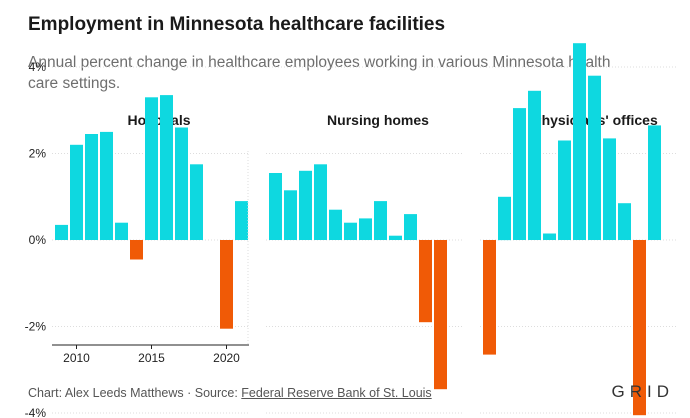 This screenshot has height=418, width=690. Describe the element at coordinates (642, 391) in the screenshot. I see `brand-logo: GRID` at that location.